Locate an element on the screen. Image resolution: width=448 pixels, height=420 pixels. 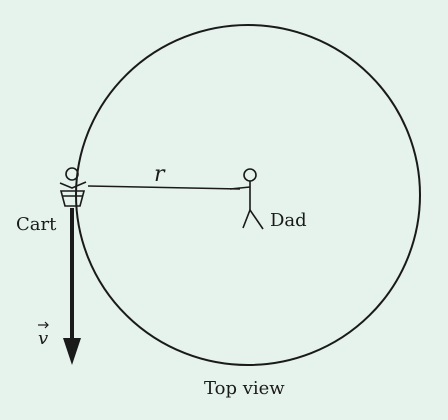
velocity-vector is located at coordinates (72, 286).